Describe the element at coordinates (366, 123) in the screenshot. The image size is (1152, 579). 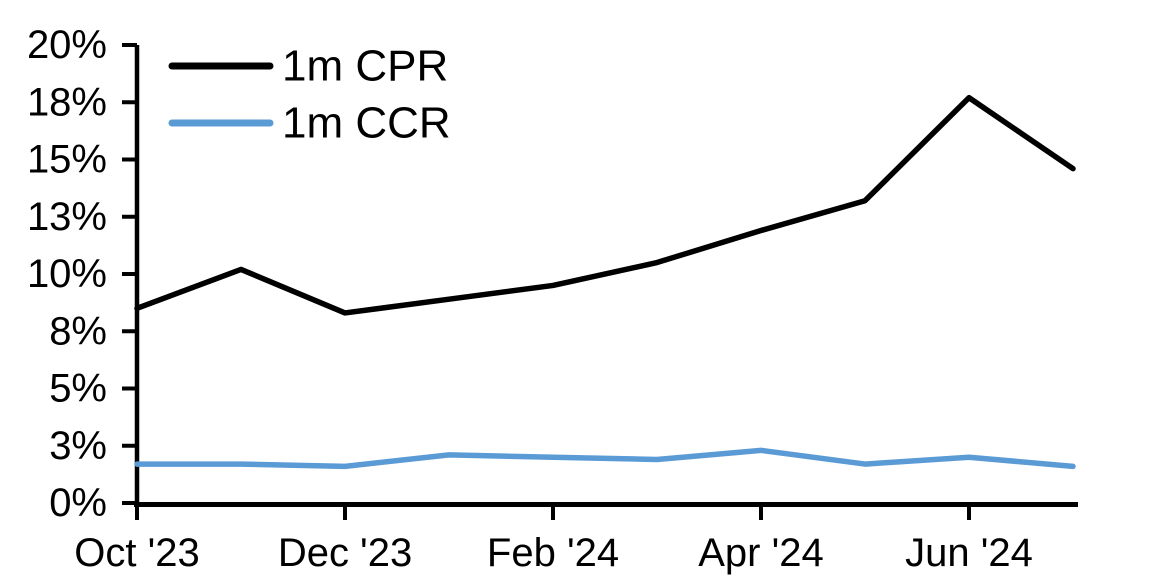
I see `legend-label: 1m CCR` at that location.